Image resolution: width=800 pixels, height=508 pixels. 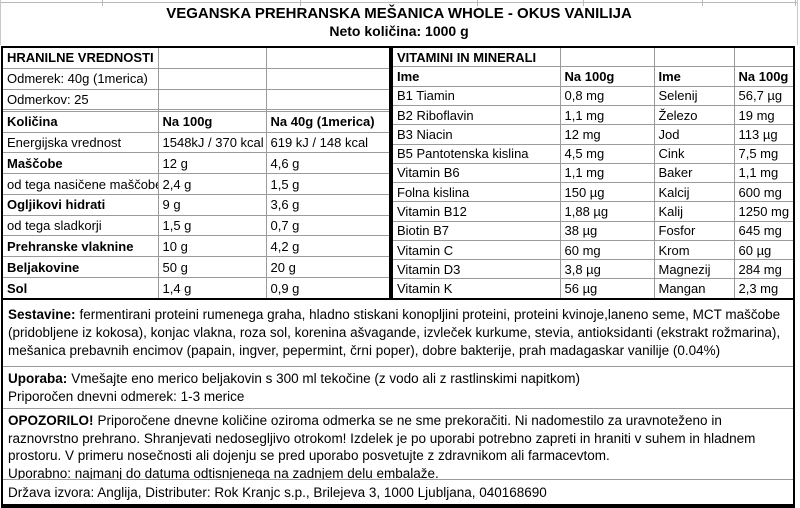 What do you see at coordinates (607, 95) in the screenshot?
I see `vitamin-per-100g: 0,8 mg` at bounding box center [607, 95].